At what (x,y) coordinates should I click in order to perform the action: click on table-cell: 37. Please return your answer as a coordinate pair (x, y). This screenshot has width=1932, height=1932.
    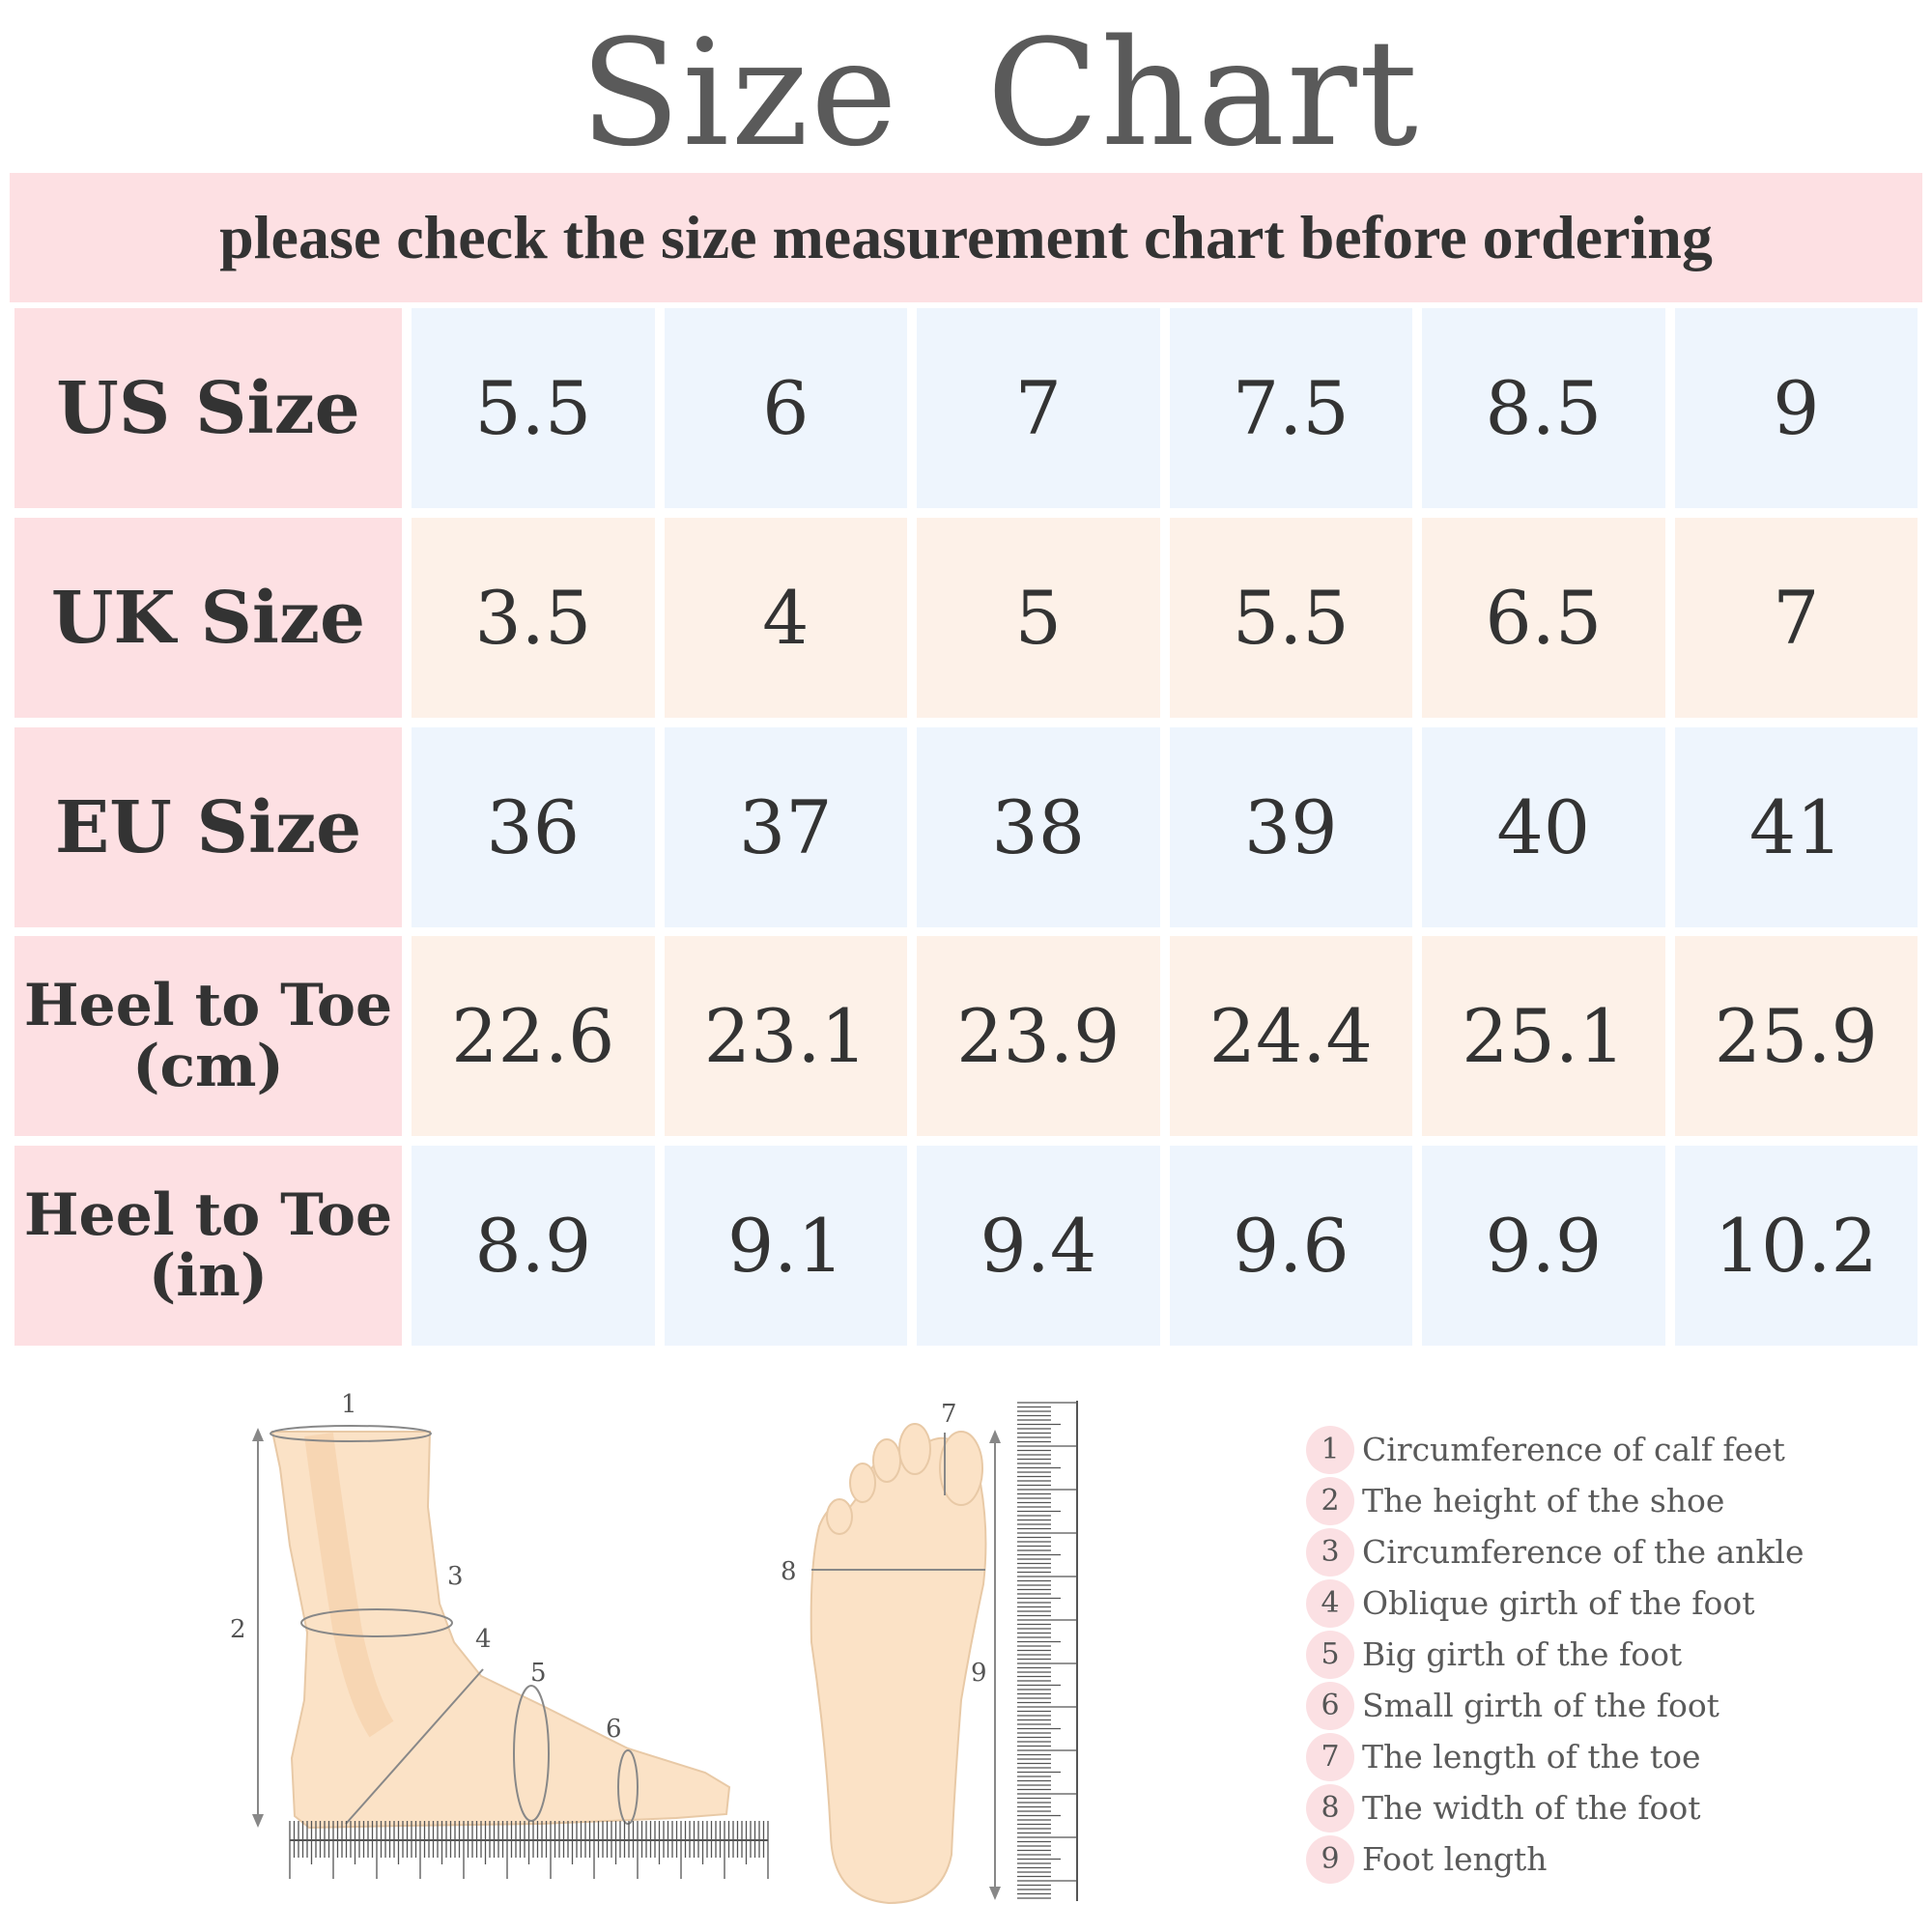
    Looking at the image, I should click on (785, 827).